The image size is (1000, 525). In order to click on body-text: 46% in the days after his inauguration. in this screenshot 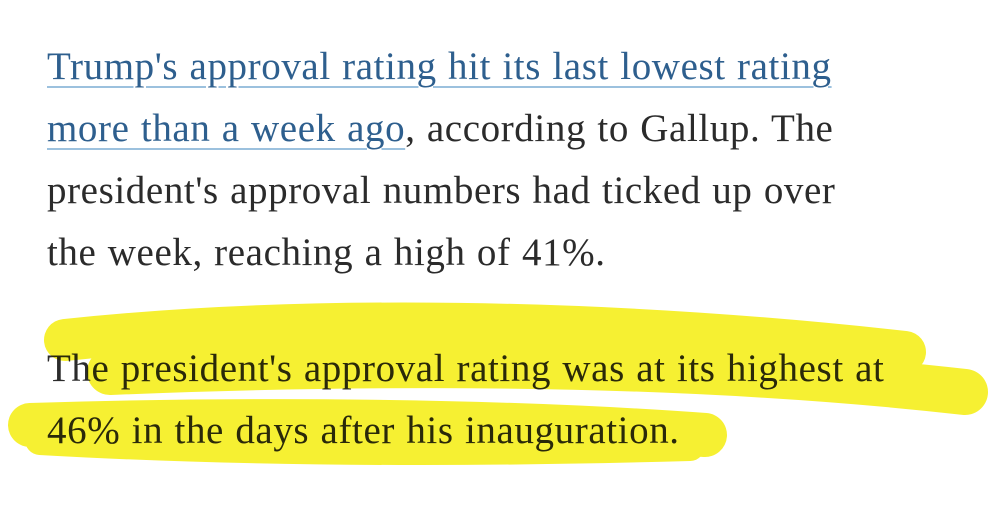, I will do `click(363, 430)`.